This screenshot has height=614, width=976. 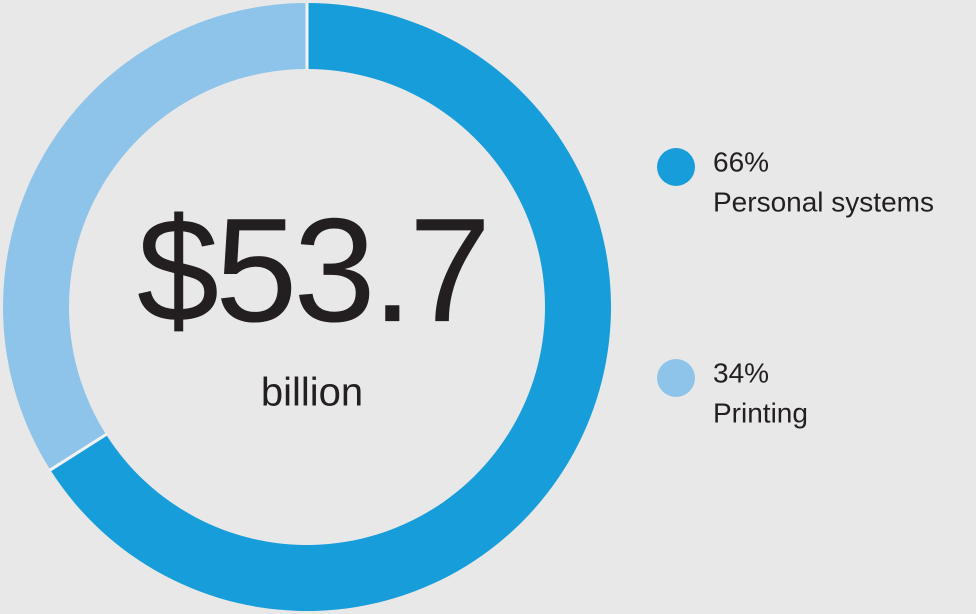 What do you see at coordinates (312, 270) in the screenshot?
I see `center-value: $53.7` at bounding box center [312, 270].